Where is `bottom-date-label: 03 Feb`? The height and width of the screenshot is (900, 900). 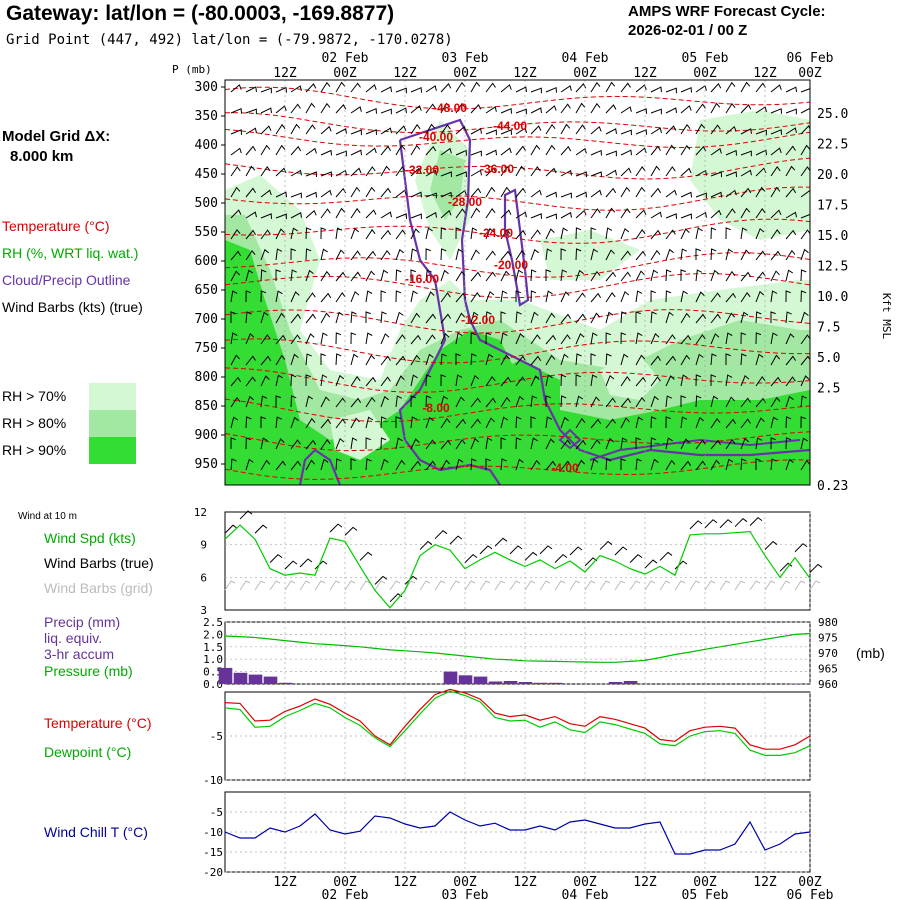 bottom-date-label: 03 Feb is located at coordinates (465, 894).